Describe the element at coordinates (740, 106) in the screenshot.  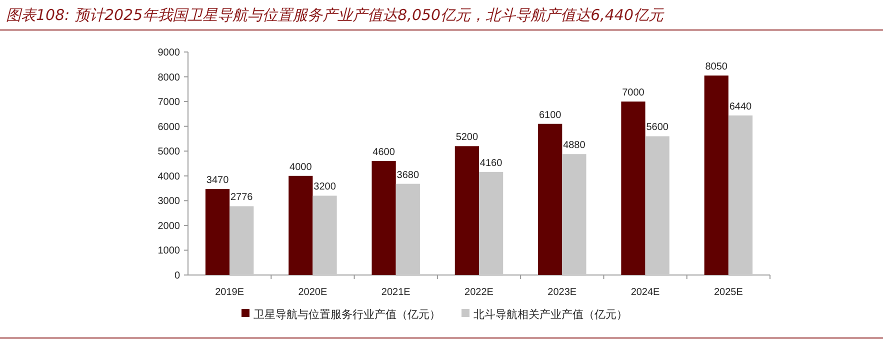
I see `data-label: 6440` at that location.